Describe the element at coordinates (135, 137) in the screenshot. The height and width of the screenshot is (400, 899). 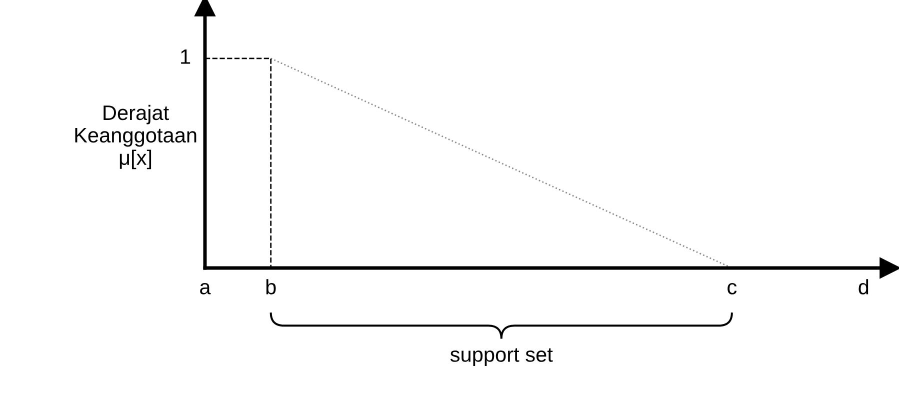
I see `y-axis-title: Derajat Keanggotaan μ[x]` at that location.